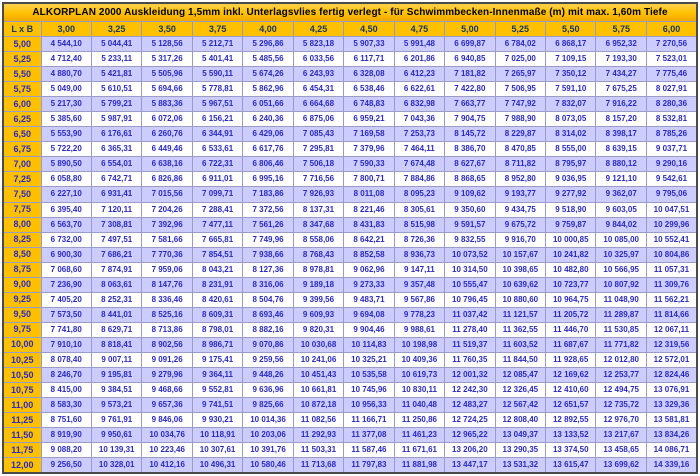  Describe the element at coordinates (22, 194) in the screenshot. I see `row-label: 7,50` at that location.